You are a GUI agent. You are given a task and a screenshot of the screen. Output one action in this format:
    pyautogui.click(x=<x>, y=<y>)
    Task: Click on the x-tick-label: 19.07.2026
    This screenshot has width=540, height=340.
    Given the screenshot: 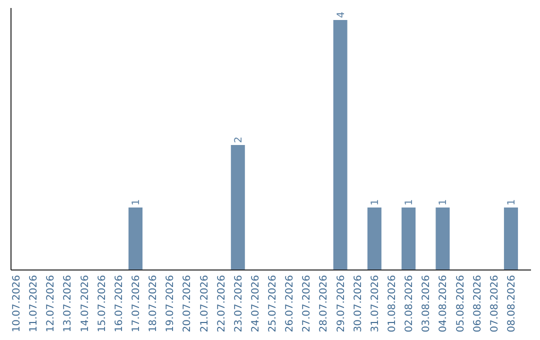 What is the action you would take?
    pyautogui.click(x=170, y=303)
    